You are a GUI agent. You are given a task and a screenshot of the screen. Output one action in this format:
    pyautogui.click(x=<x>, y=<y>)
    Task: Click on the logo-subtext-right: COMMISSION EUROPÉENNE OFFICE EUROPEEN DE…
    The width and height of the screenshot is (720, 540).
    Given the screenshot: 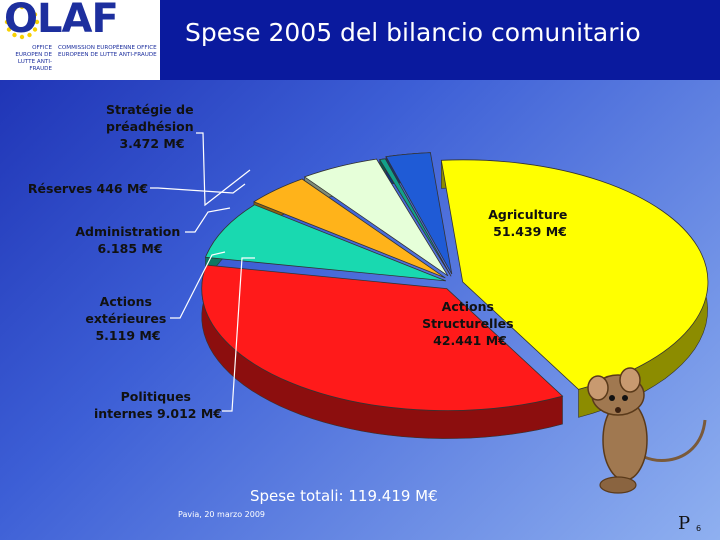 What is the action you would take?
    pyautogui.click(x=107, y=51)
    